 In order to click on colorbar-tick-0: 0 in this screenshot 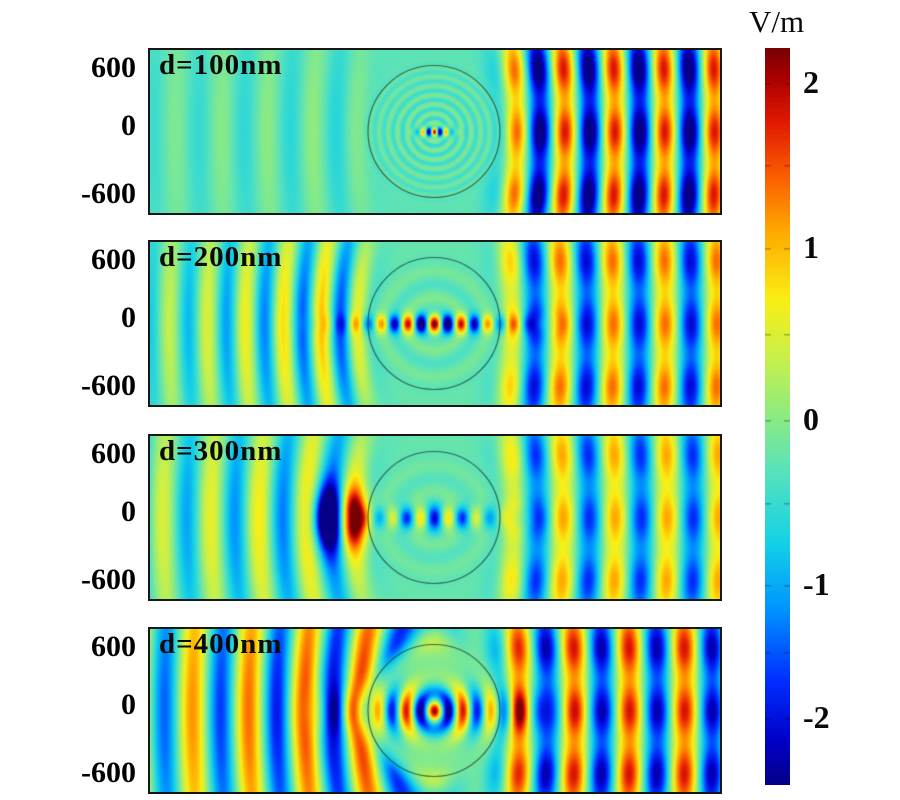, I will do `click(811, 419)`.